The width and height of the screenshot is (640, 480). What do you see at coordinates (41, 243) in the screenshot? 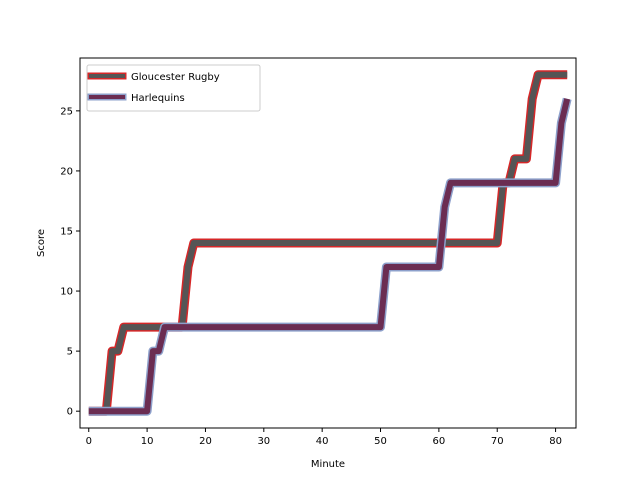
I see `y-axis-label: Score` at bounding box center [41, 243].